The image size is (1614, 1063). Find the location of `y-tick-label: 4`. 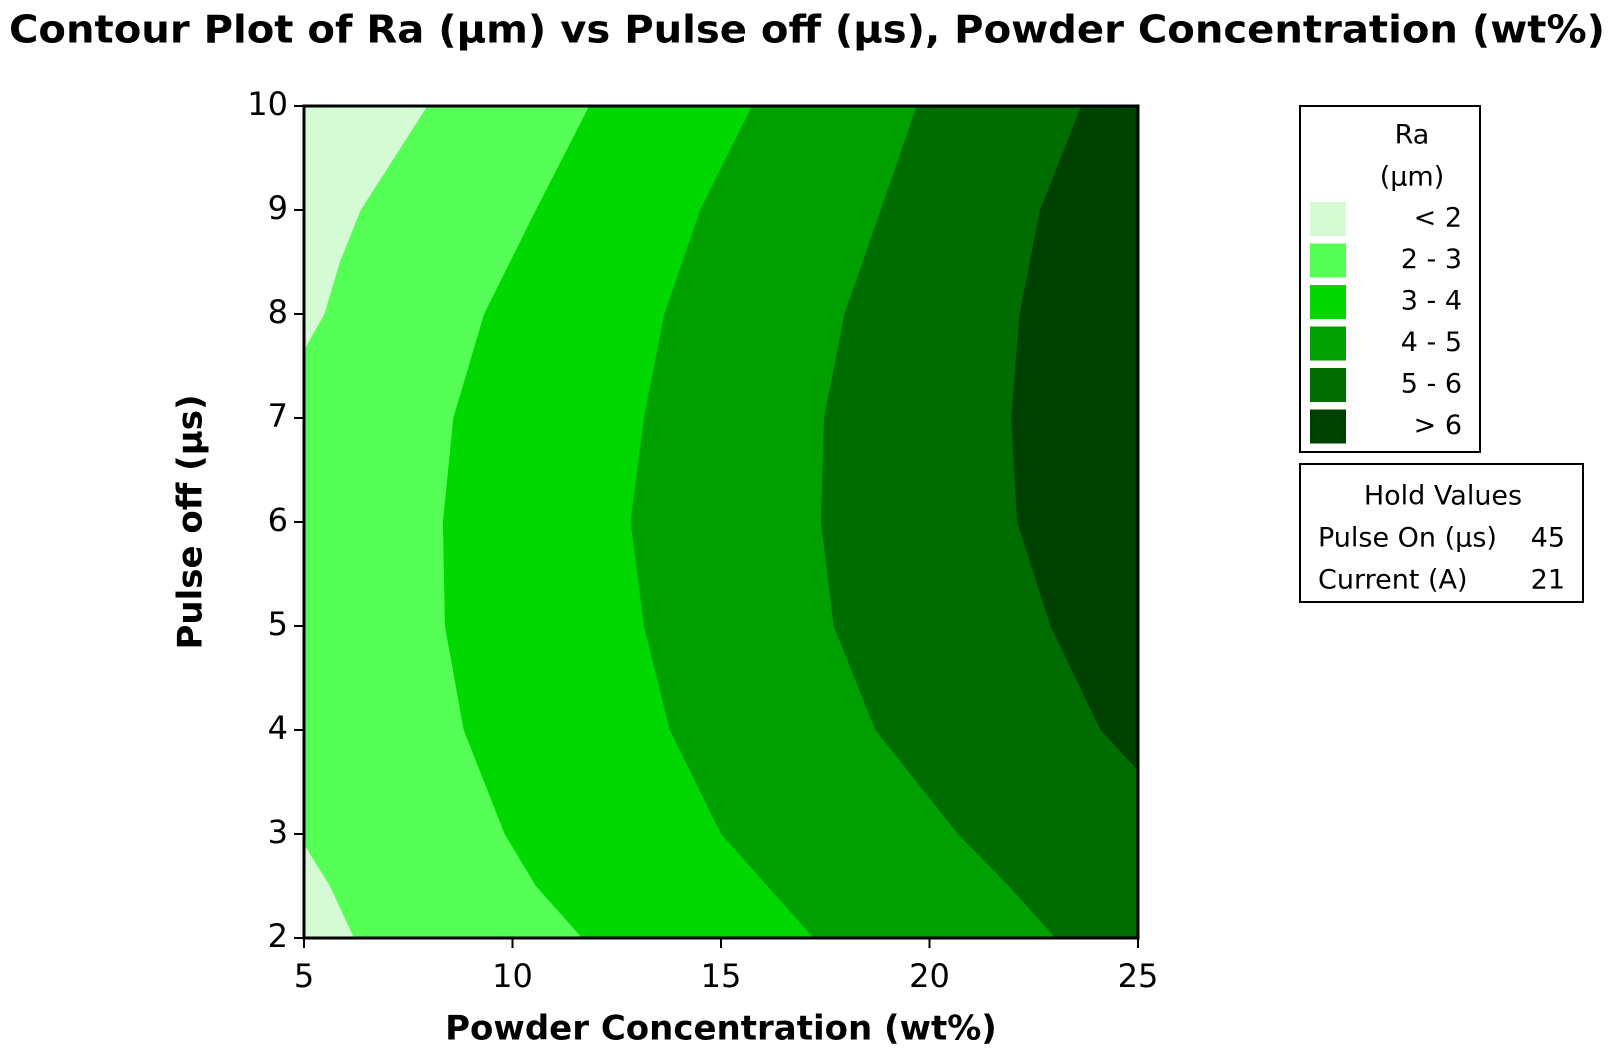

y-tick-label: 4 is located at coordinates (278, 728).